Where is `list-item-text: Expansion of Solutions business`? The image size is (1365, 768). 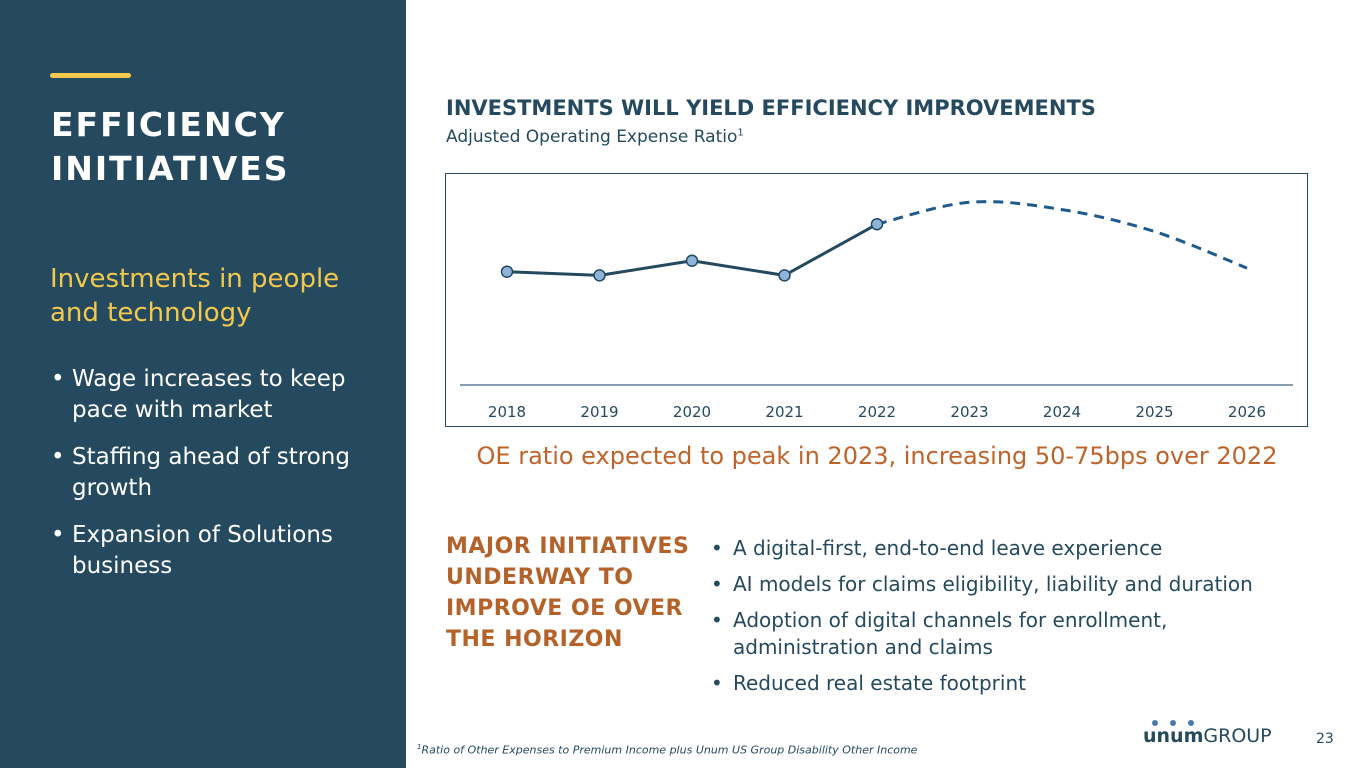
list-item-text: Expansion of Solutions business is located at coordinates (202, 550).